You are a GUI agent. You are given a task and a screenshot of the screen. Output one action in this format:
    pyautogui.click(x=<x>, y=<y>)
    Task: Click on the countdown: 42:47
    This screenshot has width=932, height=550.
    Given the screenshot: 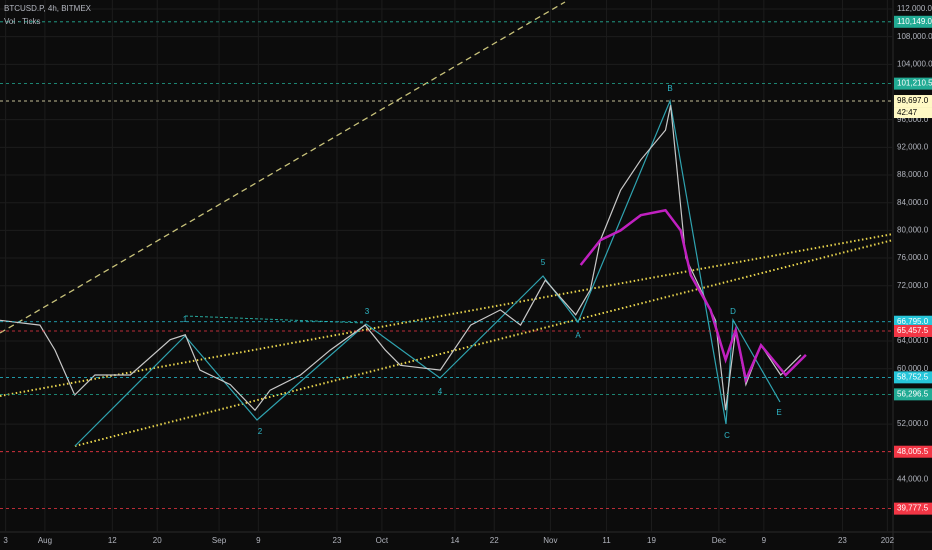 What is the action you would take?
    pyautogui.click(x=907, y=112)
    